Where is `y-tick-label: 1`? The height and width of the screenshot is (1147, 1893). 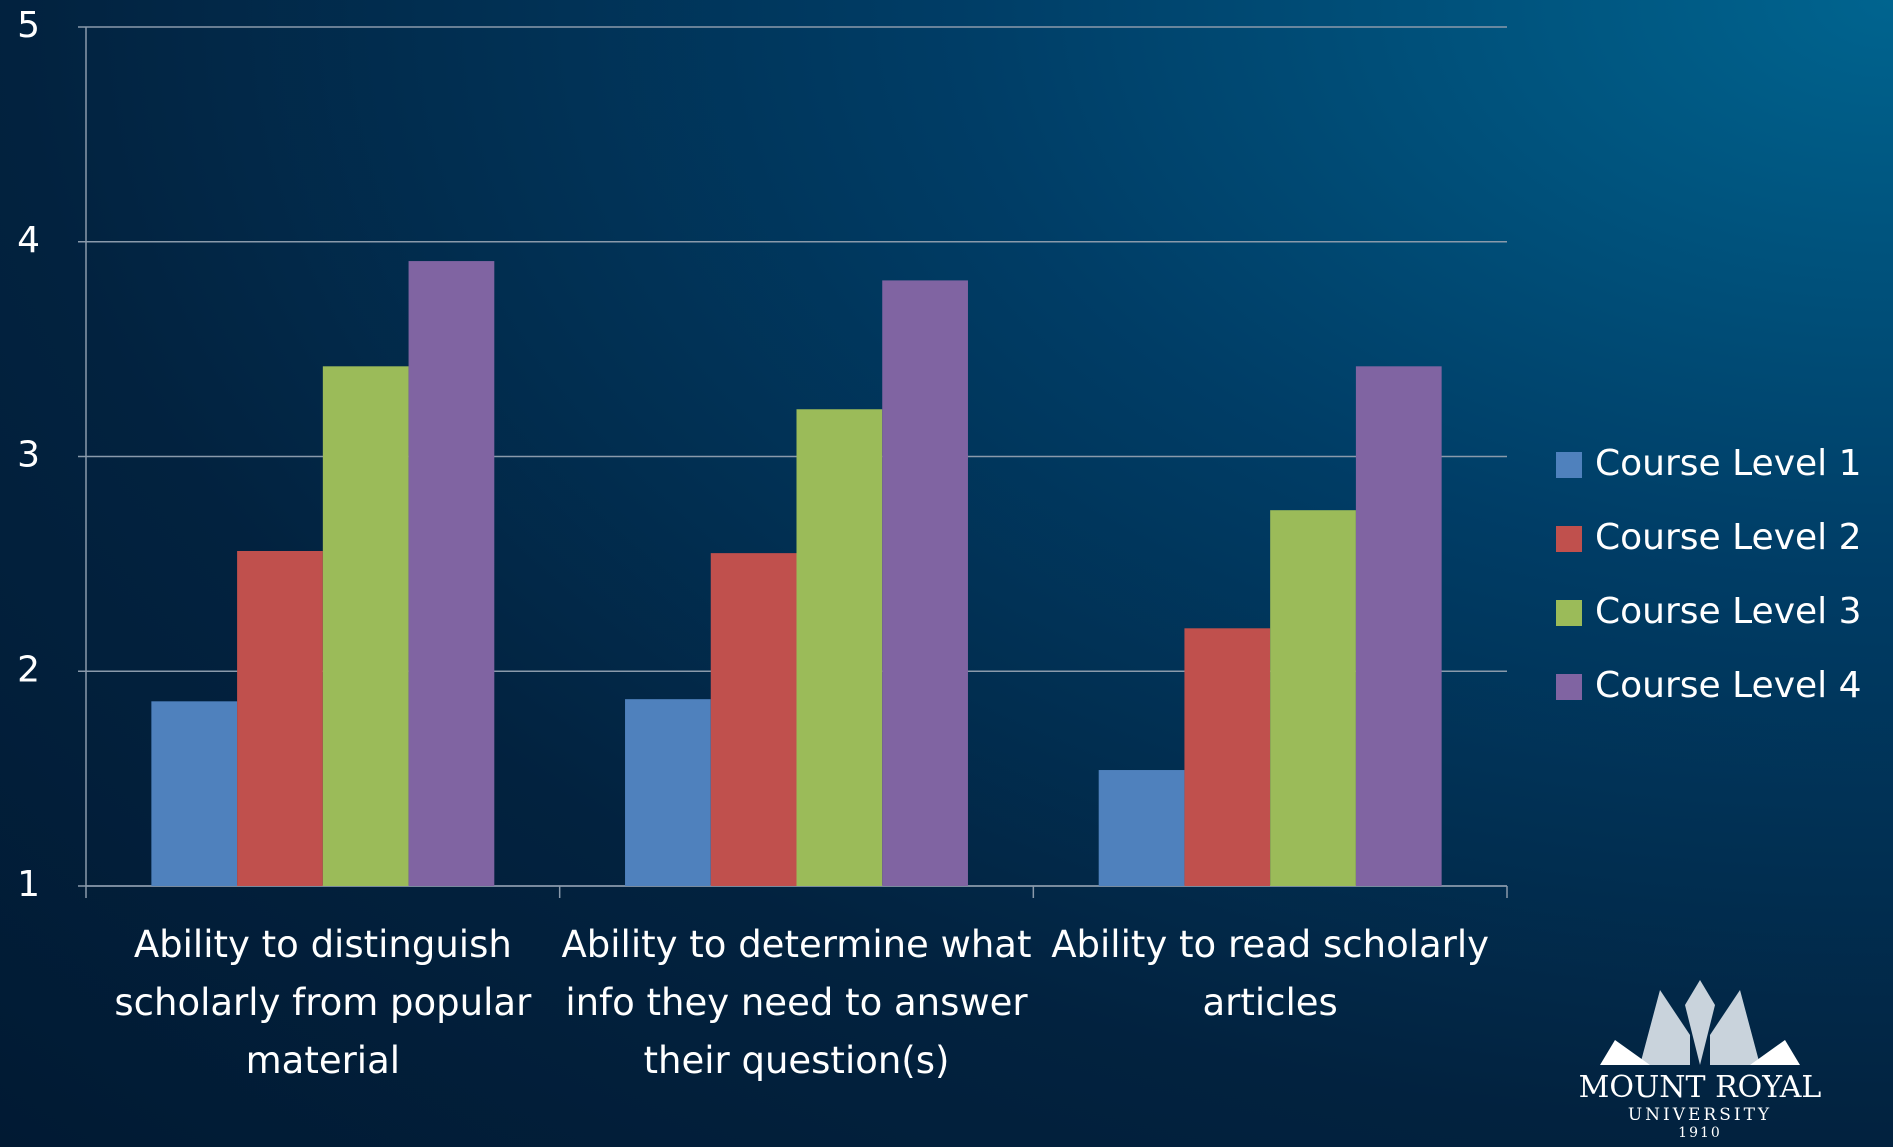 y-tick-label: 1 is located at coordinates (28, 884).